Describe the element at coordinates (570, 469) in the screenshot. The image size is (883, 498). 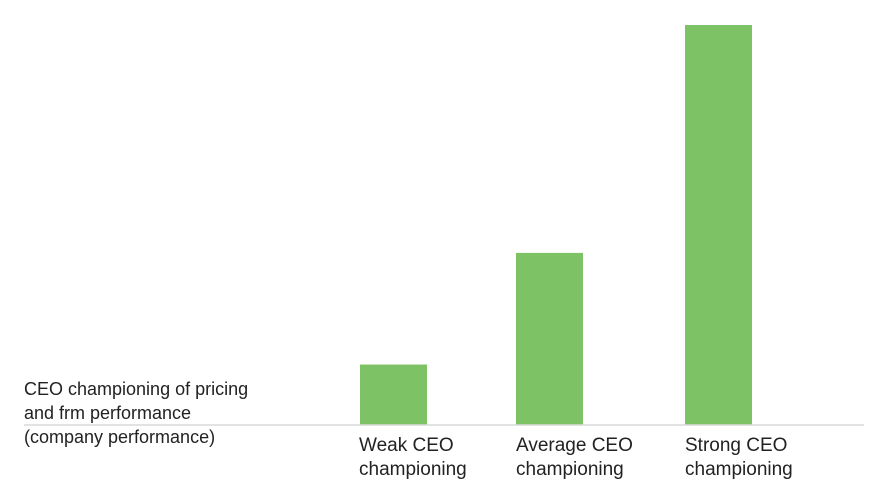
I see `category-label-average-line-2: championing` at that location.